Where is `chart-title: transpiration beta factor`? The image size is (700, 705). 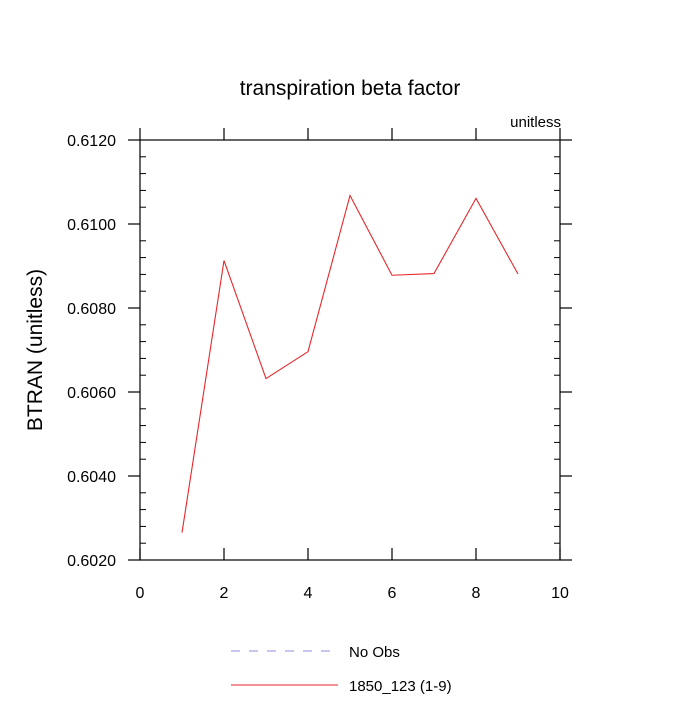
chart-title: transpiration beta factor is located at coordinates (350, 88).